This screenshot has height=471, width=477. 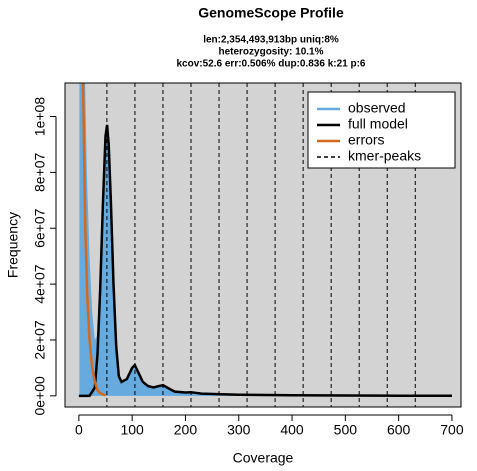 I want to click on x-tick-label: 400, so click(x=292, y=430).